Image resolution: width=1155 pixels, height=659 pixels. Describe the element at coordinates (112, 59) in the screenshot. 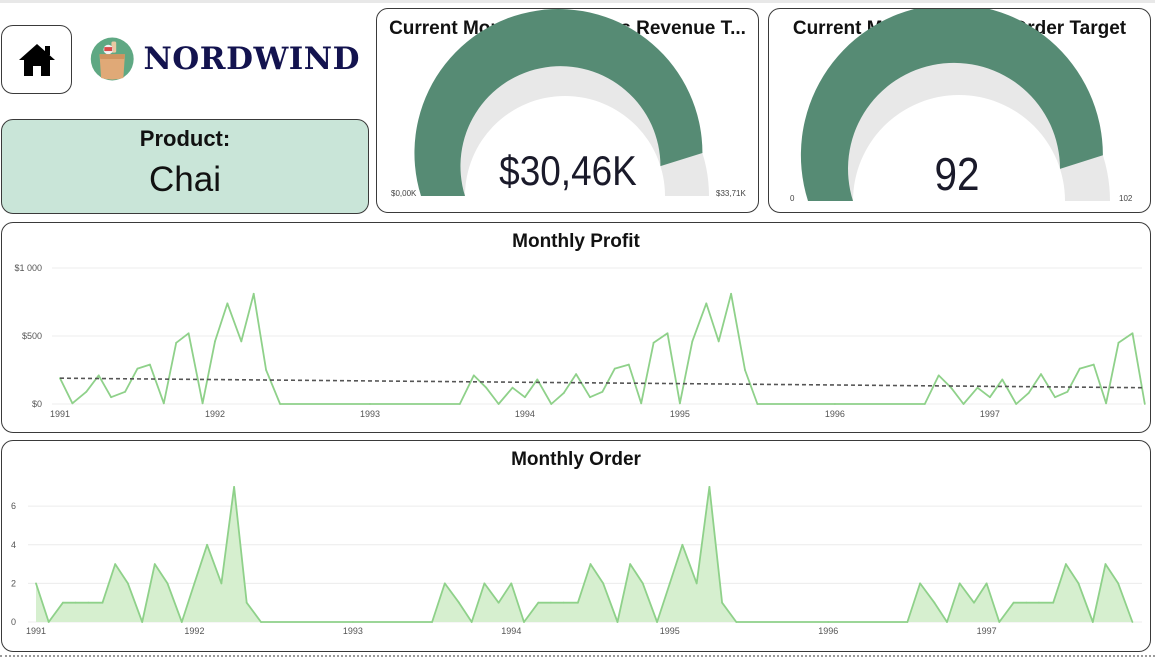

I see `grocery-bag-logo` at that location.